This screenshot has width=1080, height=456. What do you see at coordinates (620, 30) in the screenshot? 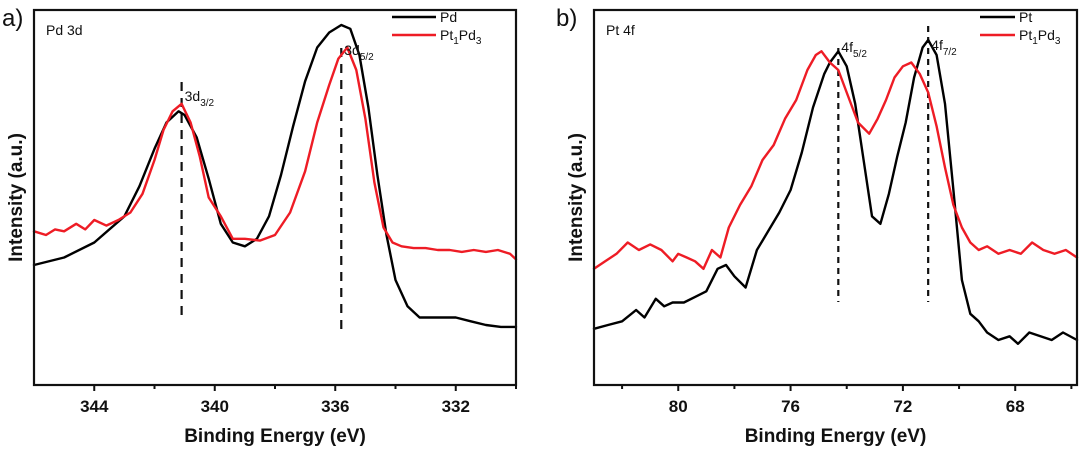
I see `region-label: Pt 4f` at bounding box center [620, 30].